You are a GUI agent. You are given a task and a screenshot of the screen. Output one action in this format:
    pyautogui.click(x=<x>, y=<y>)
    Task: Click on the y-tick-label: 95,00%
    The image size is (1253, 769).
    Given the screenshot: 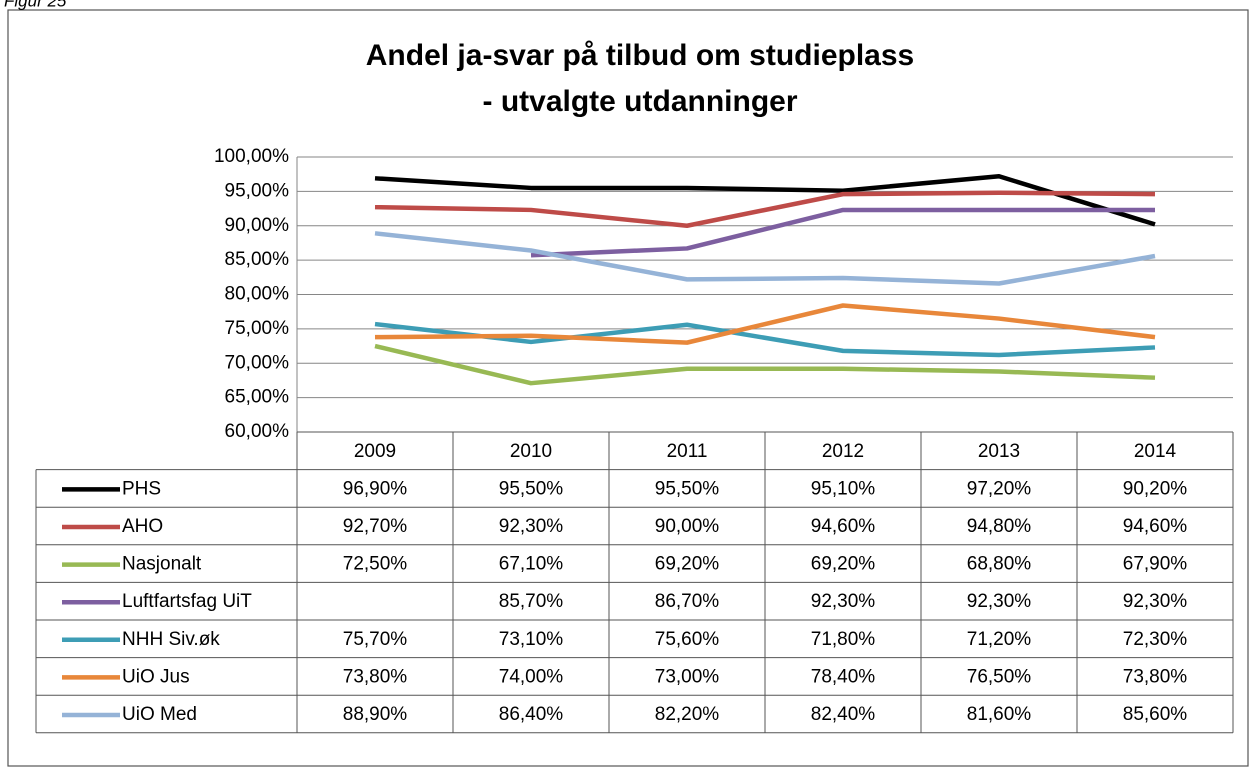 What is the action you would take?
    pyautogui.click(x=257, y=190)
    